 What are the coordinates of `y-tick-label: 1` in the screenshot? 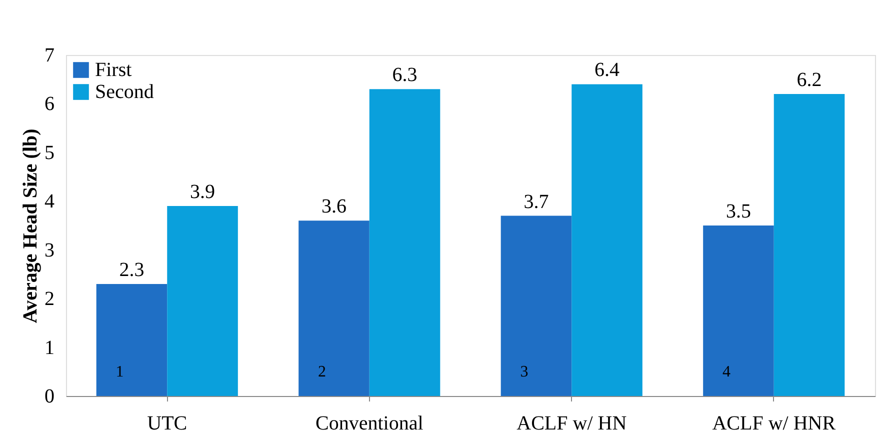 It's located at (49, 347).